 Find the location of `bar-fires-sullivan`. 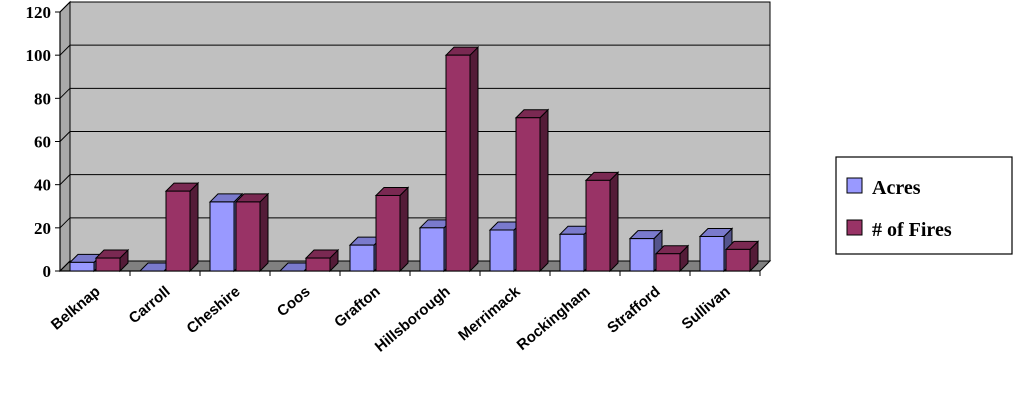

bar-fires-sullivan is located at coordinates (742, 256).